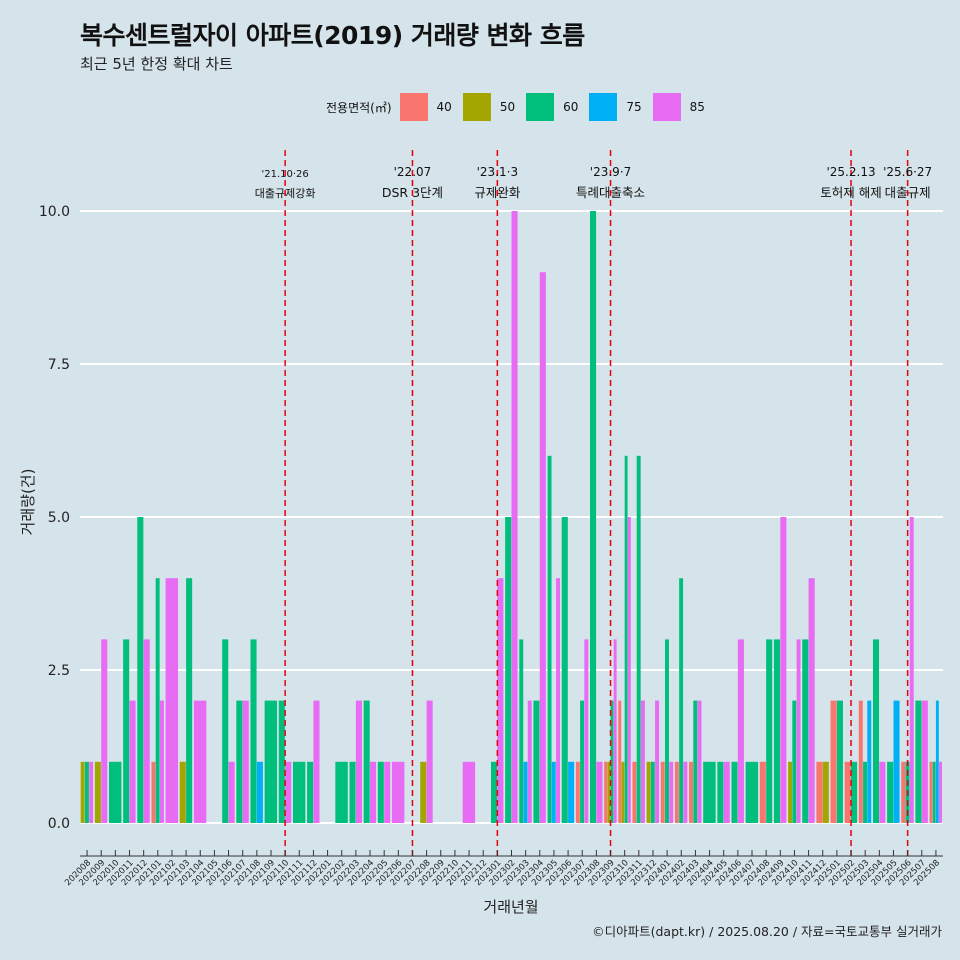  I want to click on event-date: '21.10·26, so click(284, 174).